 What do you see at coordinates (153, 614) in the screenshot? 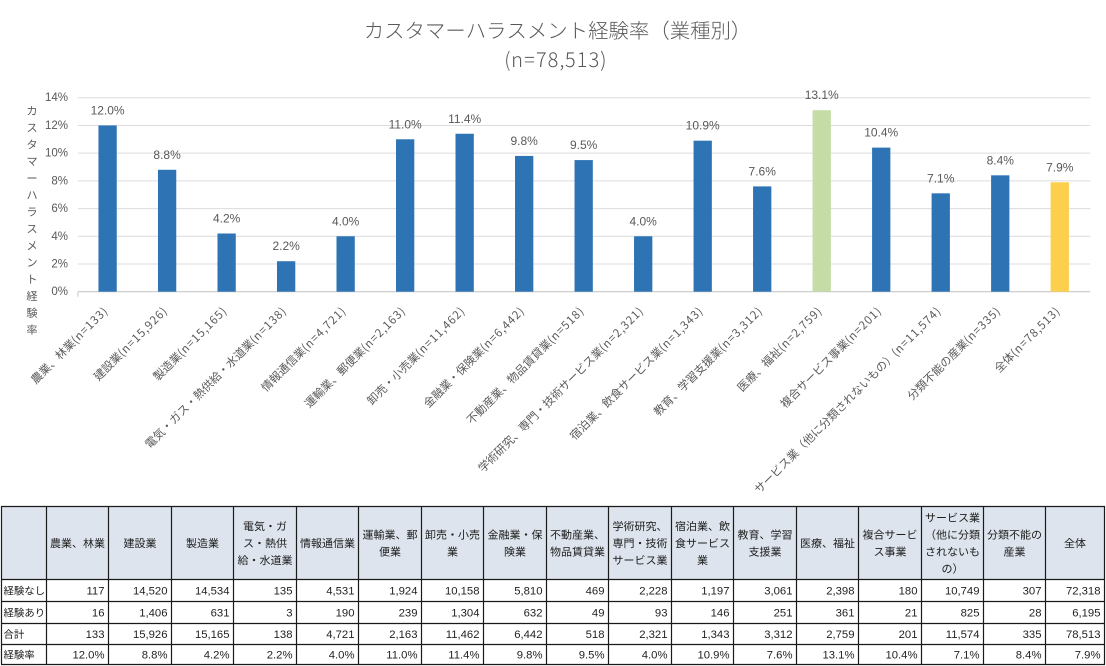
I see `svg-text: 1,406` at bounding box center [153, 614].